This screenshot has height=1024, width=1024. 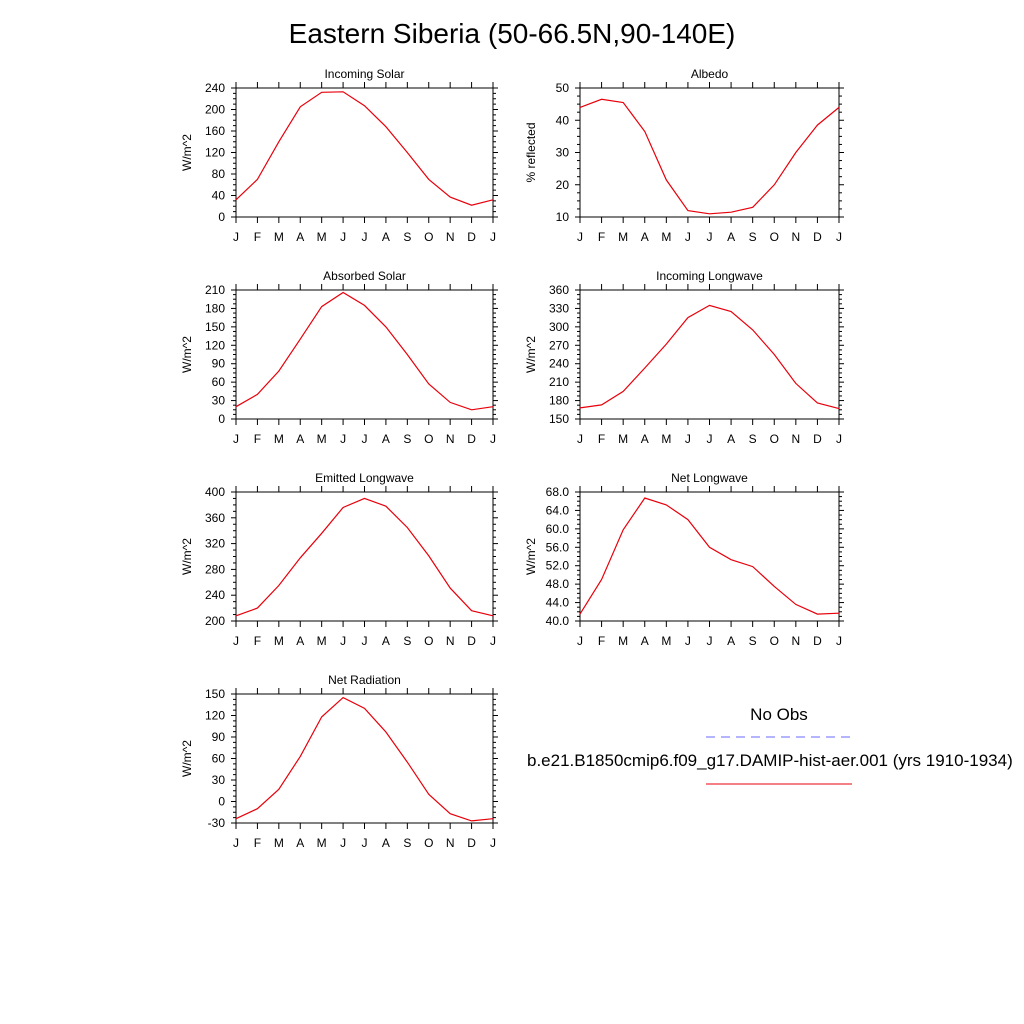 I want to click on y-tick-label: 60, so click(x=219, y=759).